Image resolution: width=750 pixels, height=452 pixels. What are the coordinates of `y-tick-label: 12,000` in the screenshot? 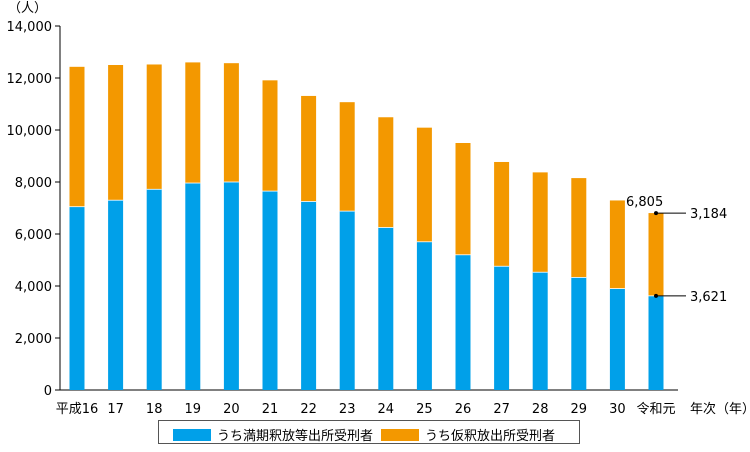 It's located at (30, 79).